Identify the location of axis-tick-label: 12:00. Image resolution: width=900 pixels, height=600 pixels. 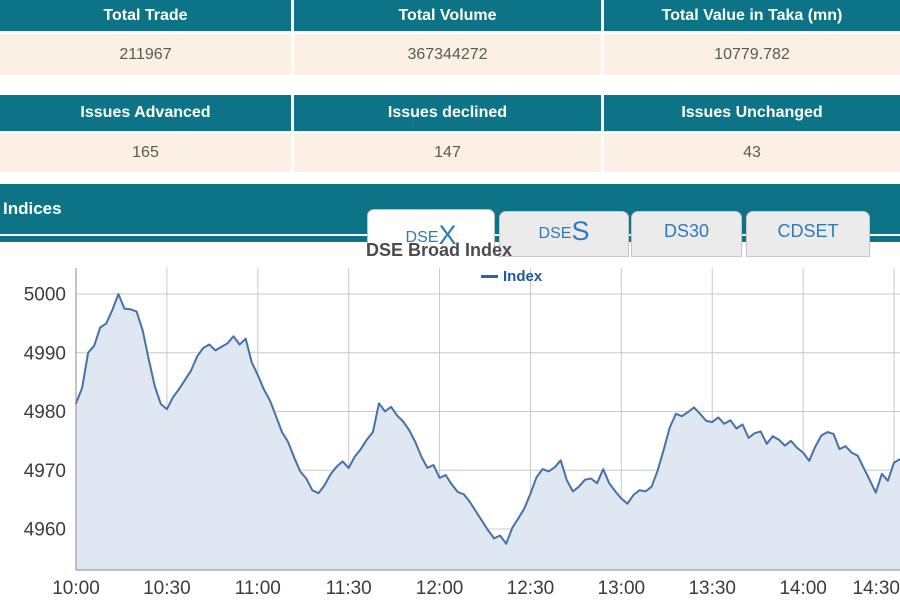
(440, 588).